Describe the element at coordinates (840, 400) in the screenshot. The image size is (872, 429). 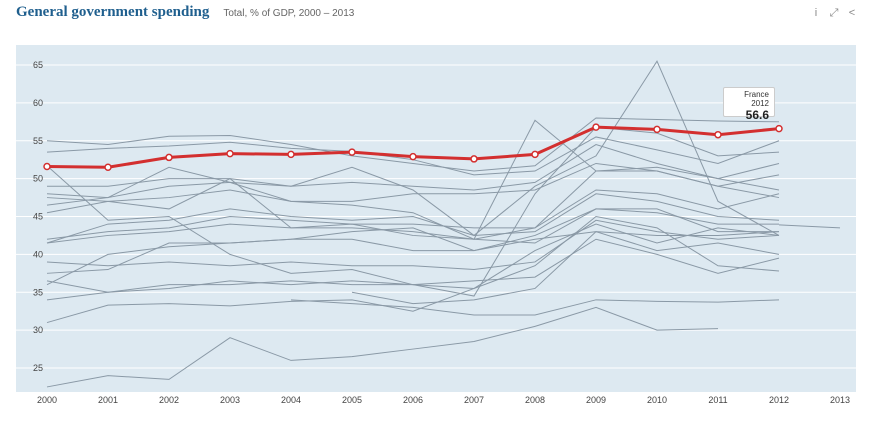
I see `x-tick-label: 2013` at that location.